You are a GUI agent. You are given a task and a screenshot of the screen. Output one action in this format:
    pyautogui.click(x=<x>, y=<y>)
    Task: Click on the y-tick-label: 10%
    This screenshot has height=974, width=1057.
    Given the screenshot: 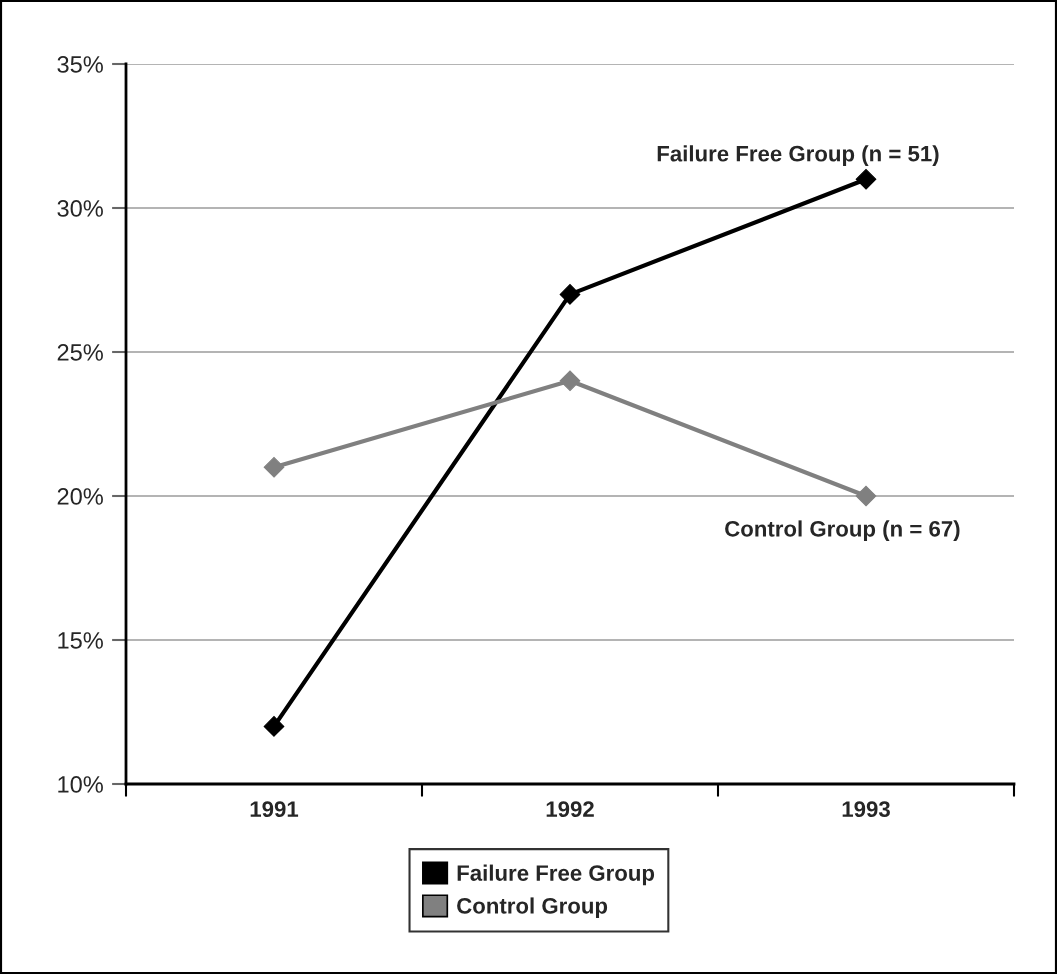 What is the action you would take?
    pyautogui.click(x=80, y=784)
    